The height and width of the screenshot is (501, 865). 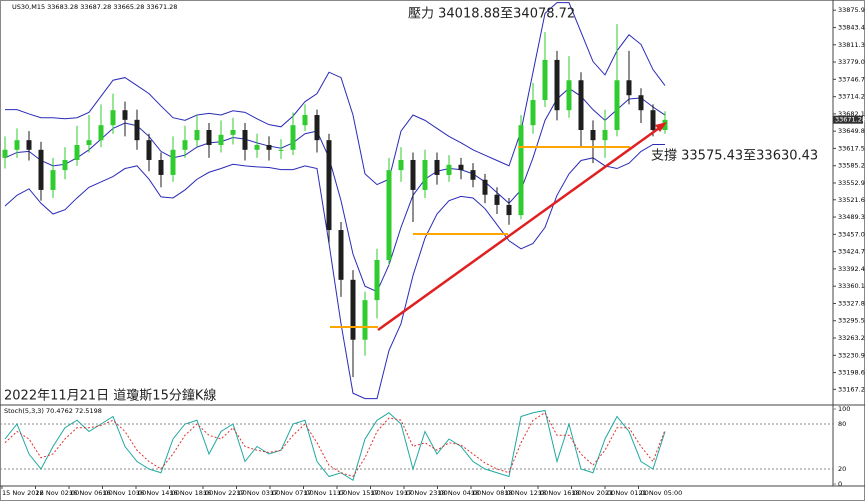 I want to click on y-tick-label: 33457.00, so click(x=851, y=234).